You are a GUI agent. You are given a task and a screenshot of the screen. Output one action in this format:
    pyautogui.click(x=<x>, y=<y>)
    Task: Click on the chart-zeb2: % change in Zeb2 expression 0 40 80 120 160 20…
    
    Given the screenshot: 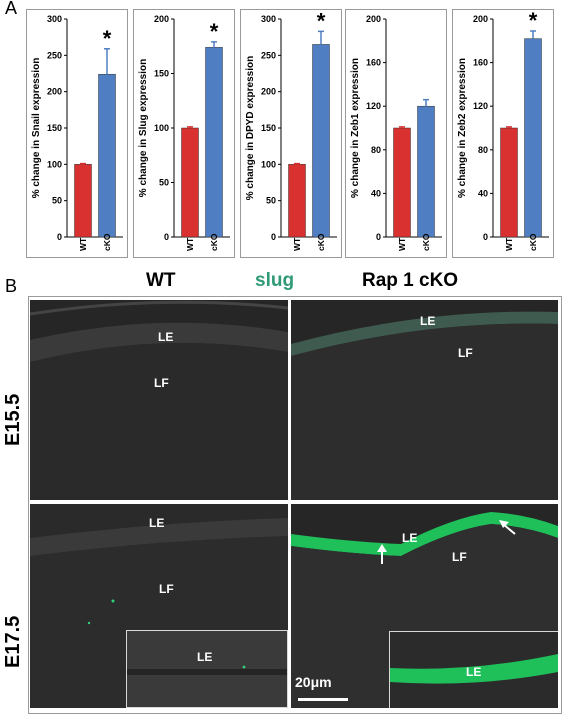 What is the action you would take?
    pyautogui.click(x=503, y=133)
    